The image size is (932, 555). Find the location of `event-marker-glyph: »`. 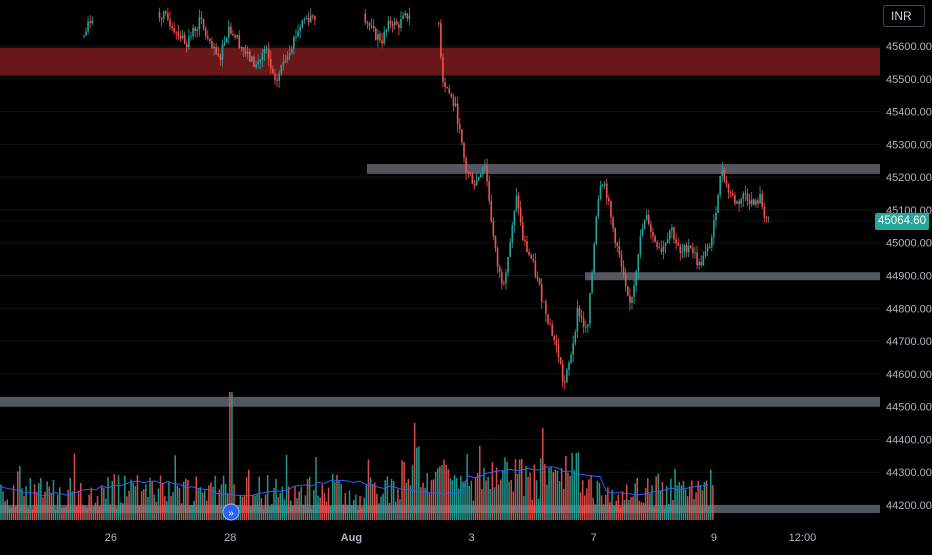

event-marker-glyph: » is located at coordinates (231, 513).